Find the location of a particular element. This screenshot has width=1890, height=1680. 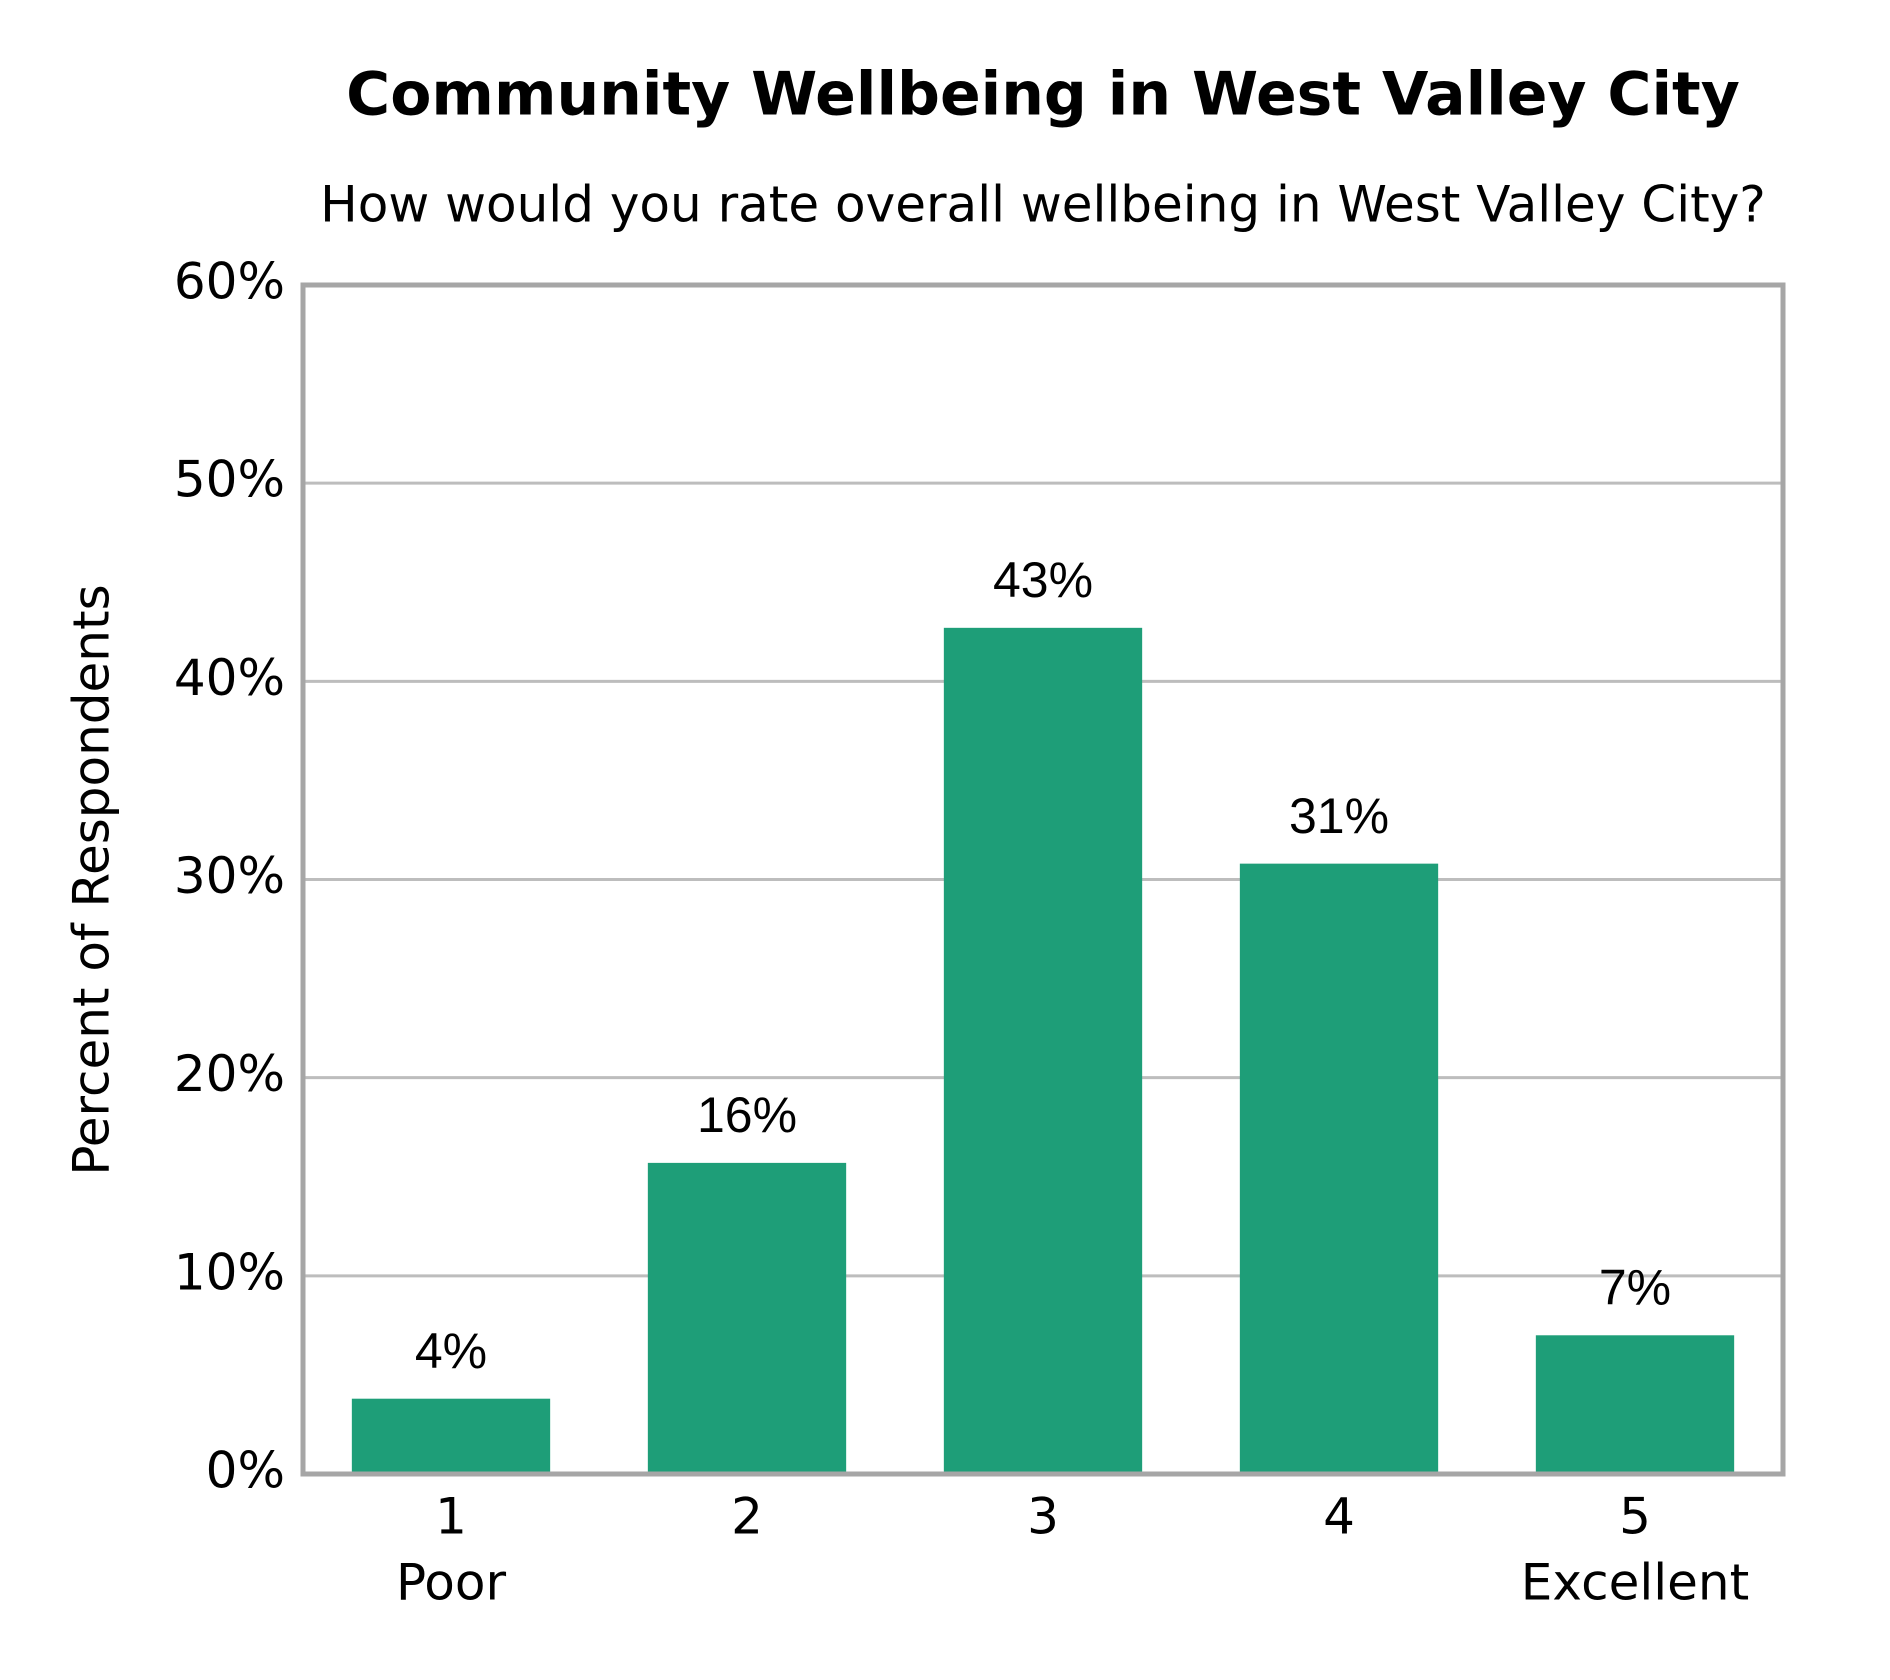

x-tick-label: 3 is located at coordinates (1043, 1517).